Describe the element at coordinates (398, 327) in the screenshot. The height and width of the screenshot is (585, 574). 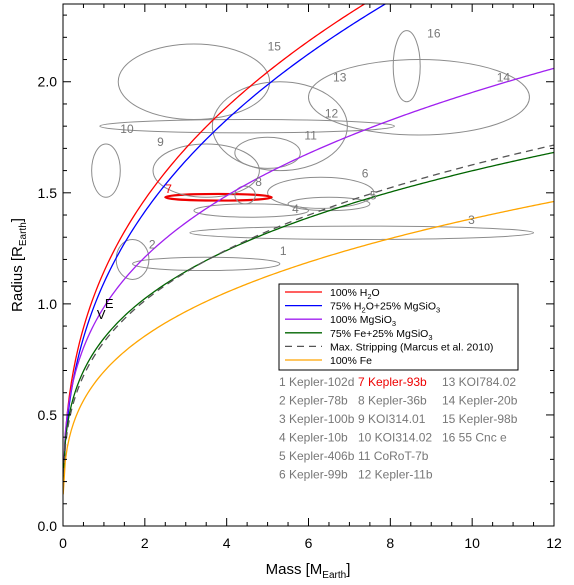
I see `legend-box` at that location.